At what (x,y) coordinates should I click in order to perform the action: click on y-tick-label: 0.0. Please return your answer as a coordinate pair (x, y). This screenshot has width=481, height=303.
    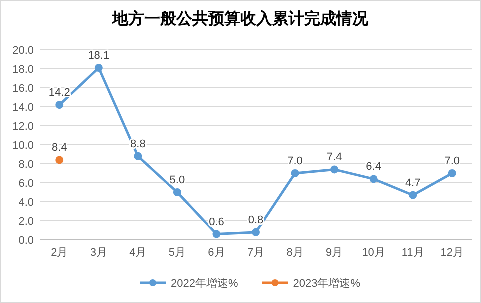
    Looking at the image, I should click on (26, 241).